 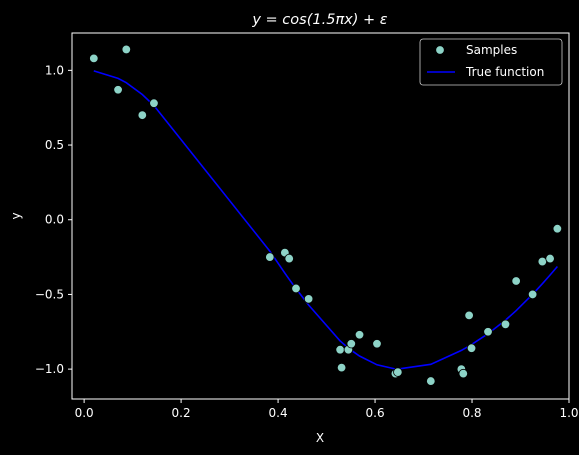 What do you see at coordinates (54, 145) in the screenshot?
I see `y-tick-label: 0.5` at bounding box center [54, 145].